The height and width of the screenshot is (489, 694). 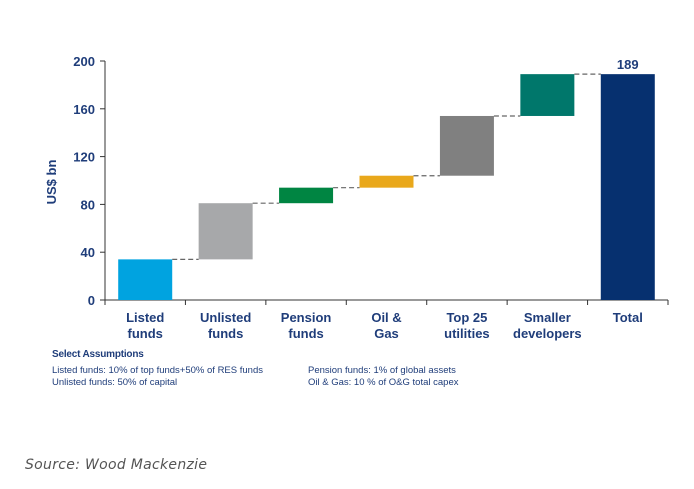 I want to click on y-tick-label: 80, so click(x=88, y=204).